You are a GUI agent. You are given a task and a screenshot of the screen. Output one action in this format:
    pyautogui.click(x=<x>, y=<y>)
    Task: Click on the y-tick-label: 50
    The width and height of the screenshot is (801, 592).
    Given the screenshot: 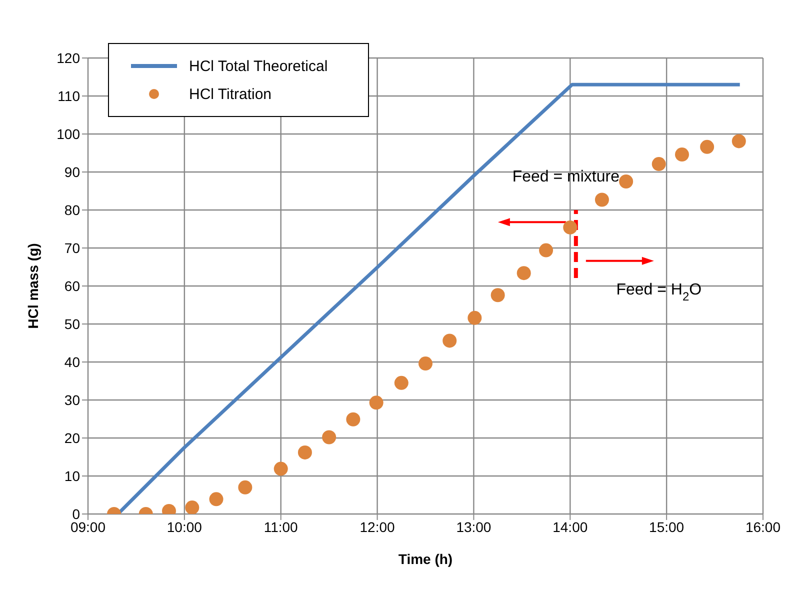 What is the action you would take?
    pyautogui.click(x=72, y=324)
    